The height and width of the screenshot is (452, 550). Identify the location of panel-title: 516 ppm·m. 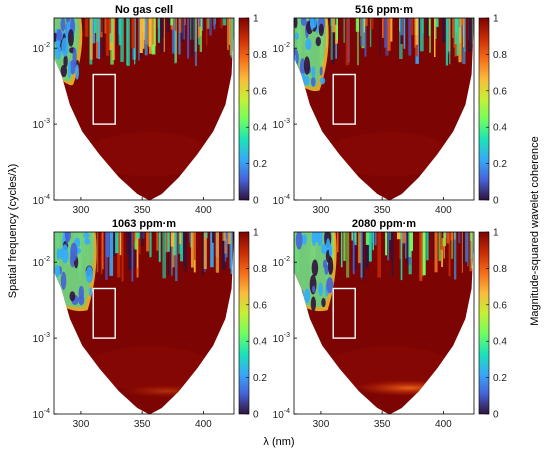
(384, 10).